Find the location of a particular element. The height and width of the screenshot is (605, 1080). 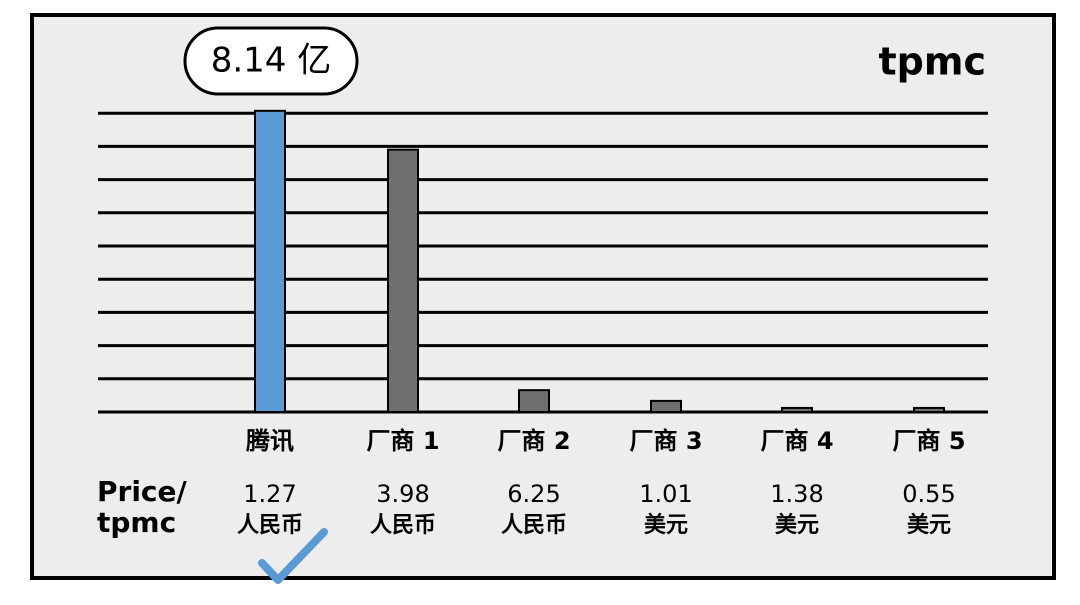

x-tick-label: 厂商 1 is located at coordinates (402, 441).